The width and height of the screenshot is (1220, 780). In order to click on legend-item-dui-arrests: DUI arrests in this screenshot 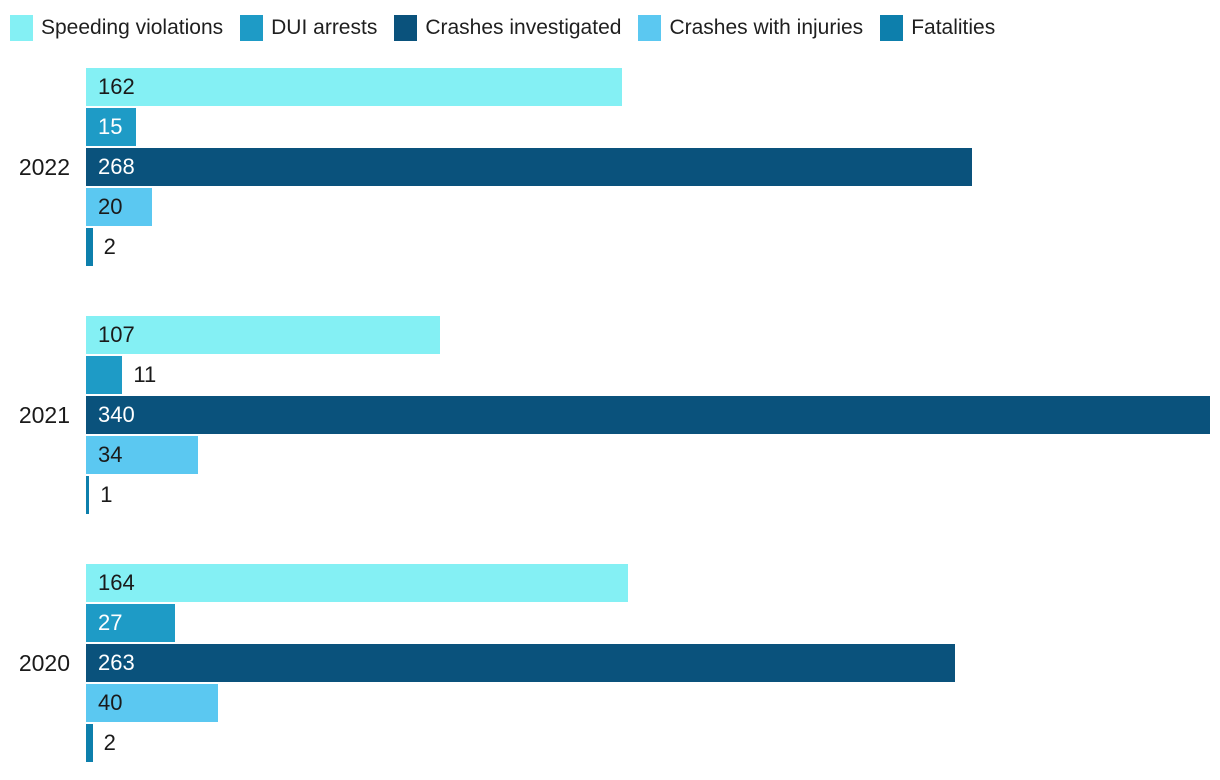, I will do `click(308, 28)`.